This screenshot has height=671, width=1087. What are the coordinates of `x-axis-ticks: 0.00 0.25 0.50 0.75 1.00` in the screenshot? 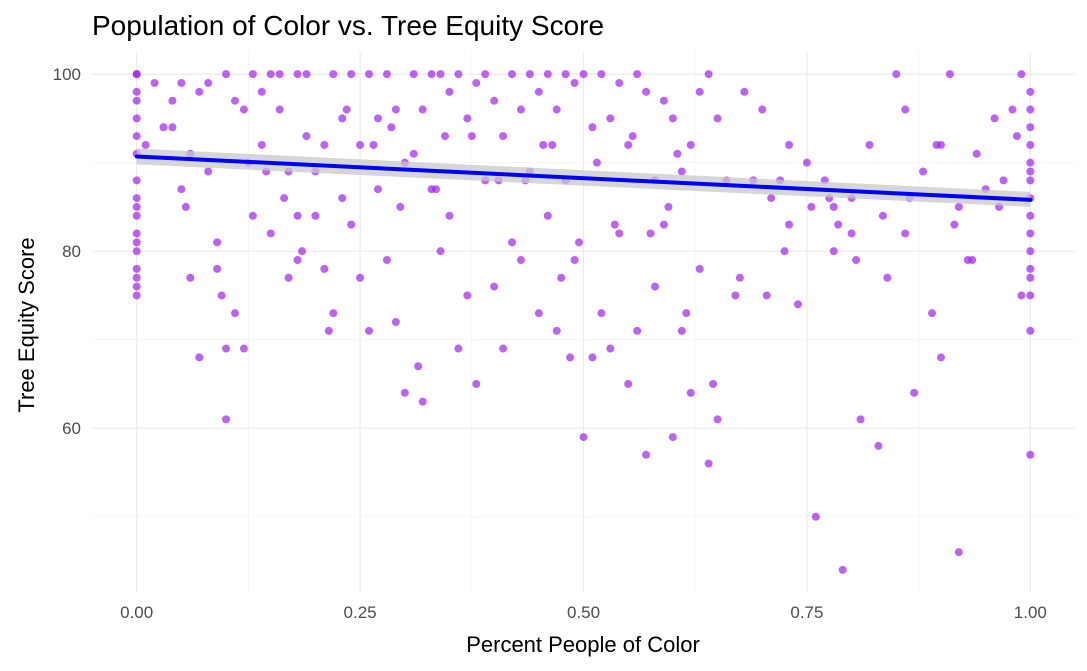 It's located at (583, 612).